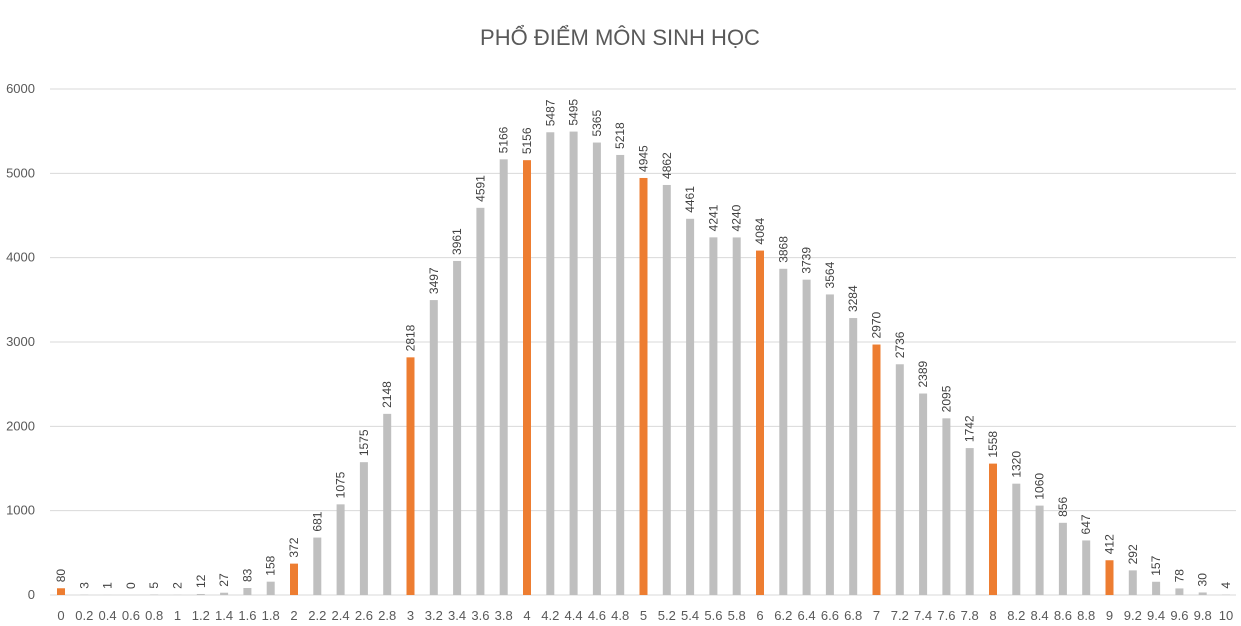 The width and height of the screenshot is (1241, 626). I want to click on data-label: 4084, so click(760, 231).